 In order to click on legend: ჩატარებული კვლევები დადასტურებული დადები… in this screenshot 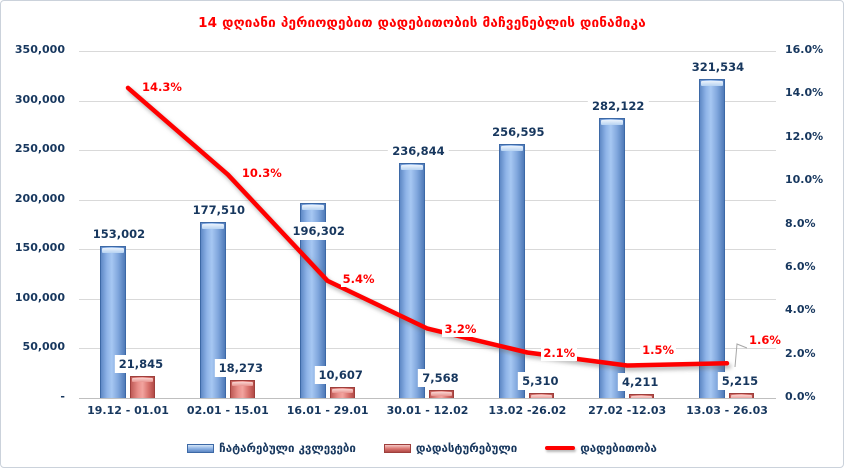, I will do `click(422, 448)`.